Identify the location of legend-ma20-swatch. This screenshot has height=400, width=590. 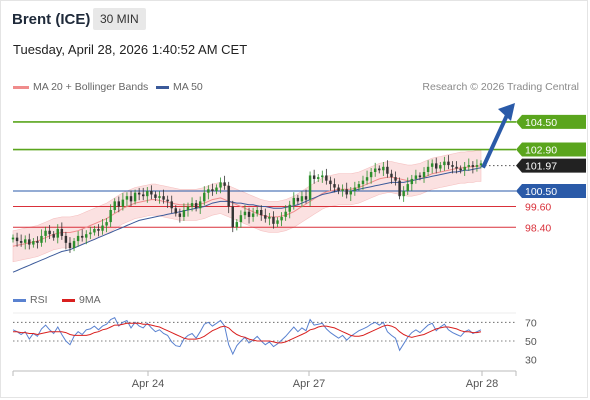
(21, 87).